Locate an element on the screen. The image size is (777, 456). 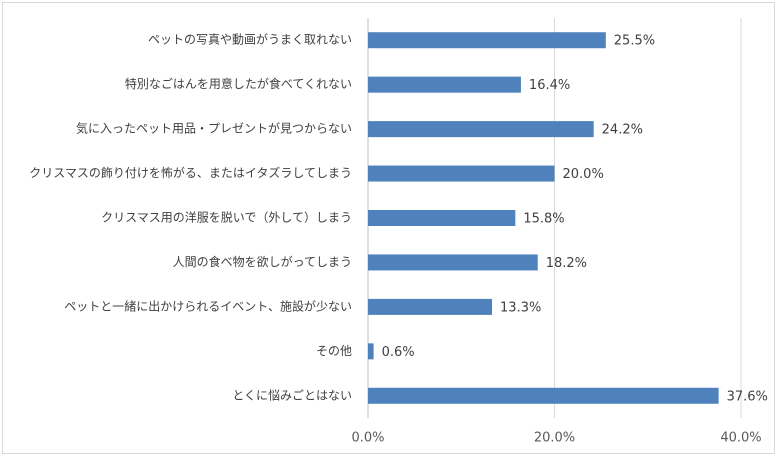
data-label: 18.2% is located at coordinates (566, 263).